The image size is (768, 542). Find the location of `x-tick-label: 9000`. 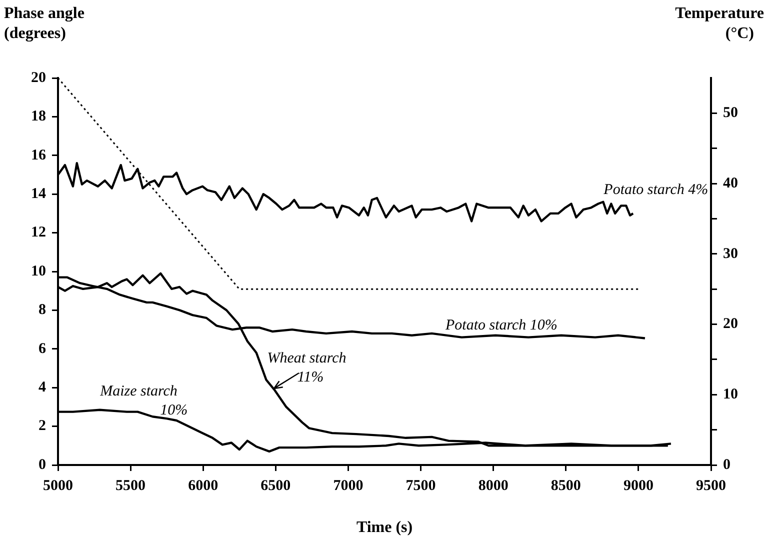

x-tick-label: 9000 is located at coordinates (638, 486).